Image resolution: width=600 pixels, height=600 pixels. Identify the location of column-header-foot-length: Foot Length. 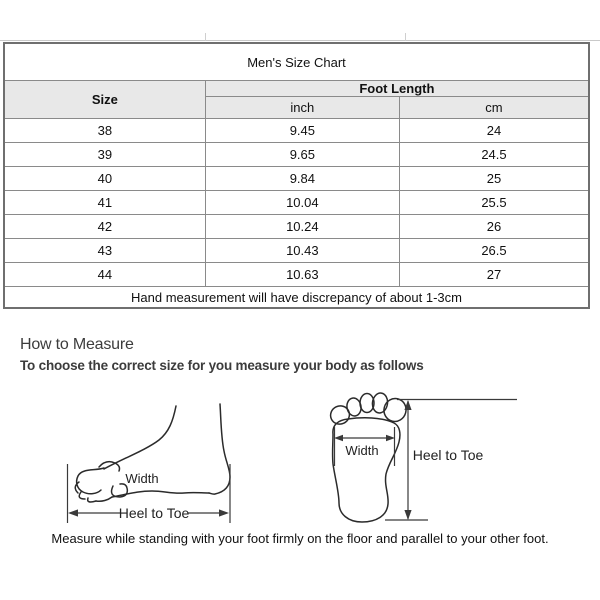
(397, 88).